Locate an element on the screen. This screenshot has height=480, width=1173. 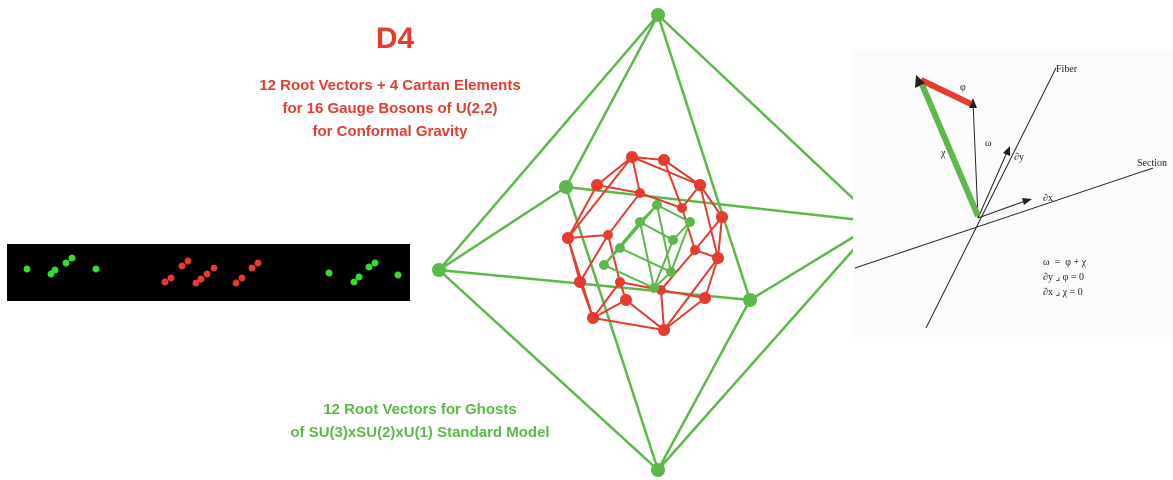
omega-vector is located at coordinates (975, 160).